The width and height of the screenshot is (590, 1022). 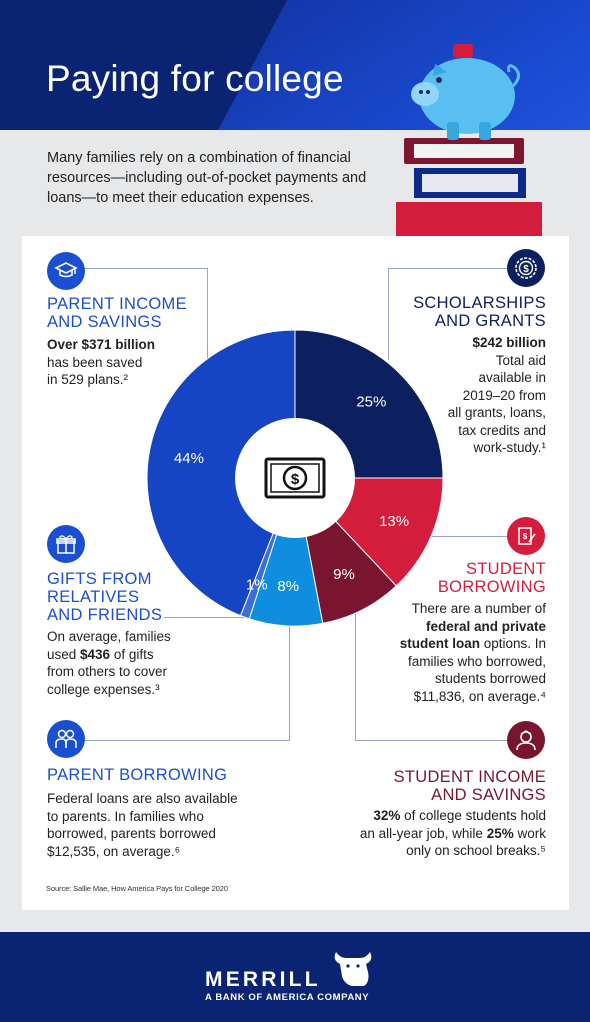 I want to click on gifts-heading-line-1: GIFTS FROM, so click(x=99, y=579).